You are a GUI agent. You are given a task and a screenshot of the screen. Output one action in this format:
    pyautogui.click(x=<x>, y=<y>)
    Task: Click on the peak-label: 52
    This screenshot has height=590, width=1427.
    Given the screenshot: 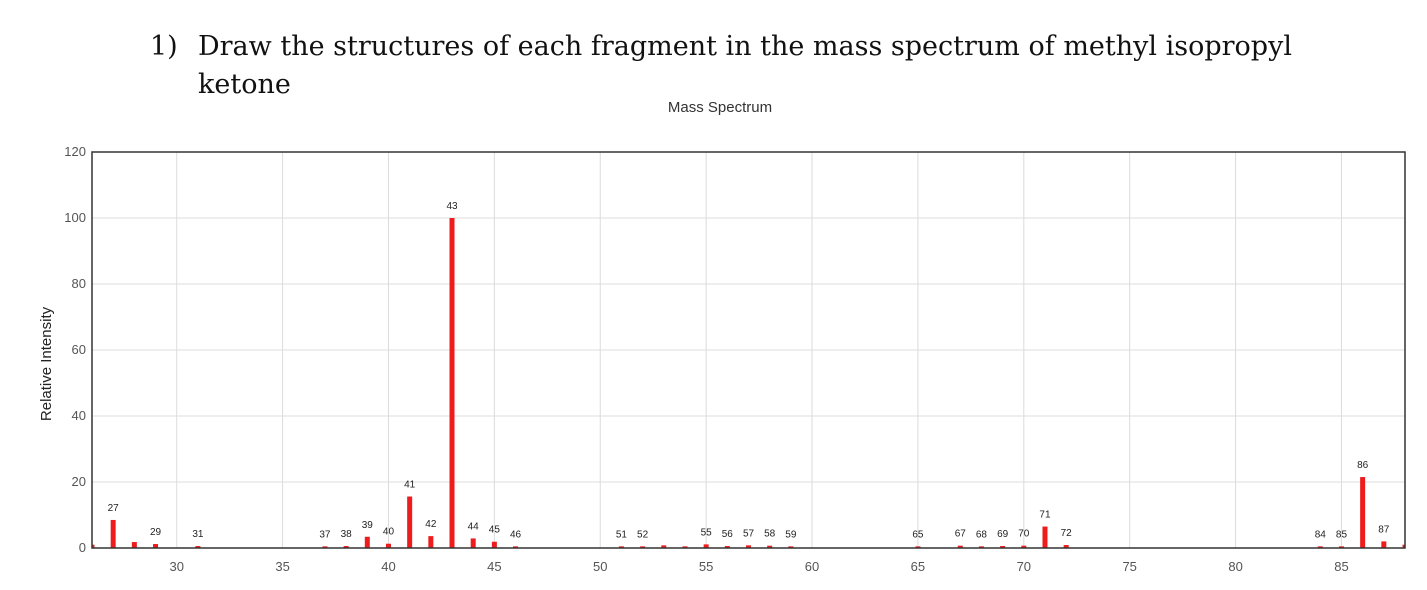 What is the action you would take?
    pyautogui.click(x=643, y=534)
    